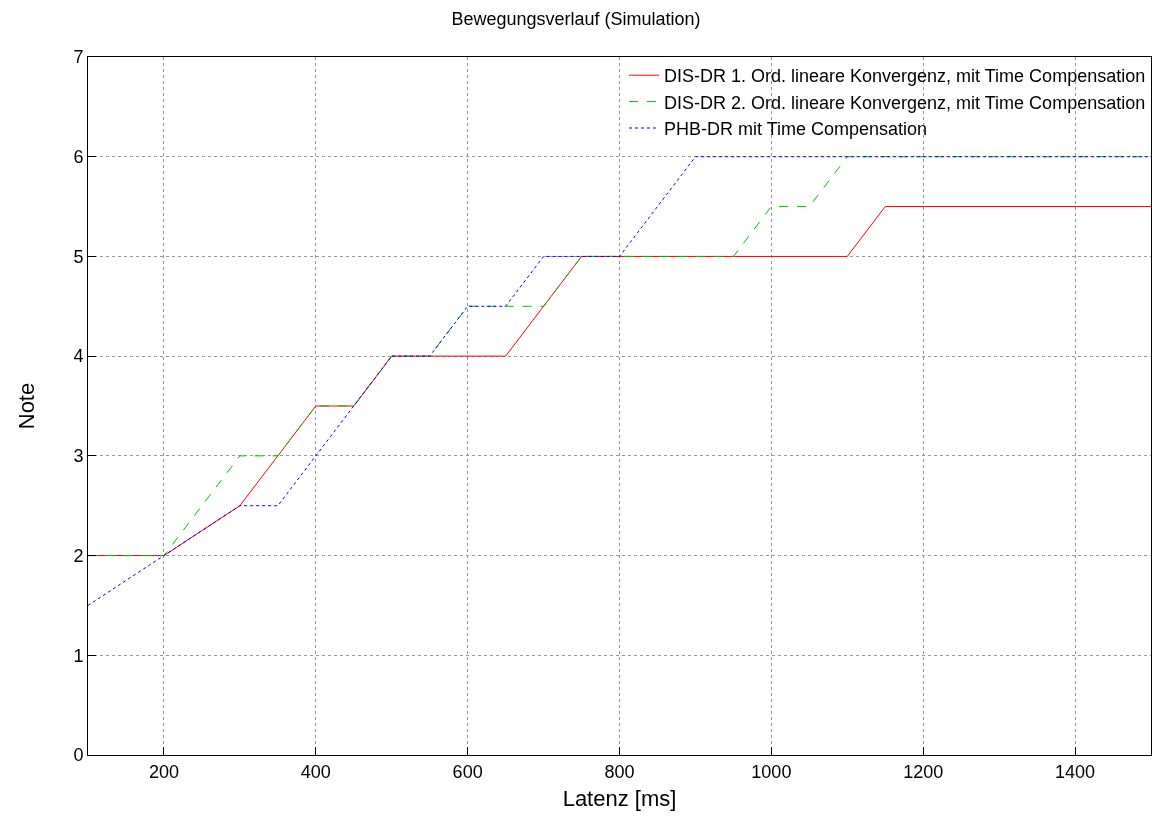 Image resolution: width=1152 pixels, height=825 pixels. What do you see at coordinates (26, 406) in the screenshot?
I see `y-axis-title: Note` at bounding box center [26, 406].